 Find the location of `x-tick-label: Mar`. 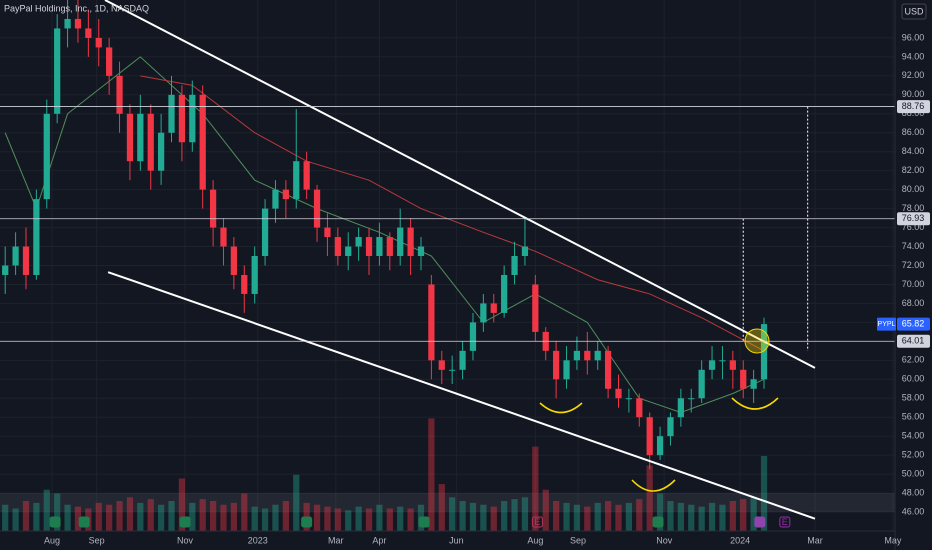

x-tick-label: Mar is located at coordinates (336, 540).